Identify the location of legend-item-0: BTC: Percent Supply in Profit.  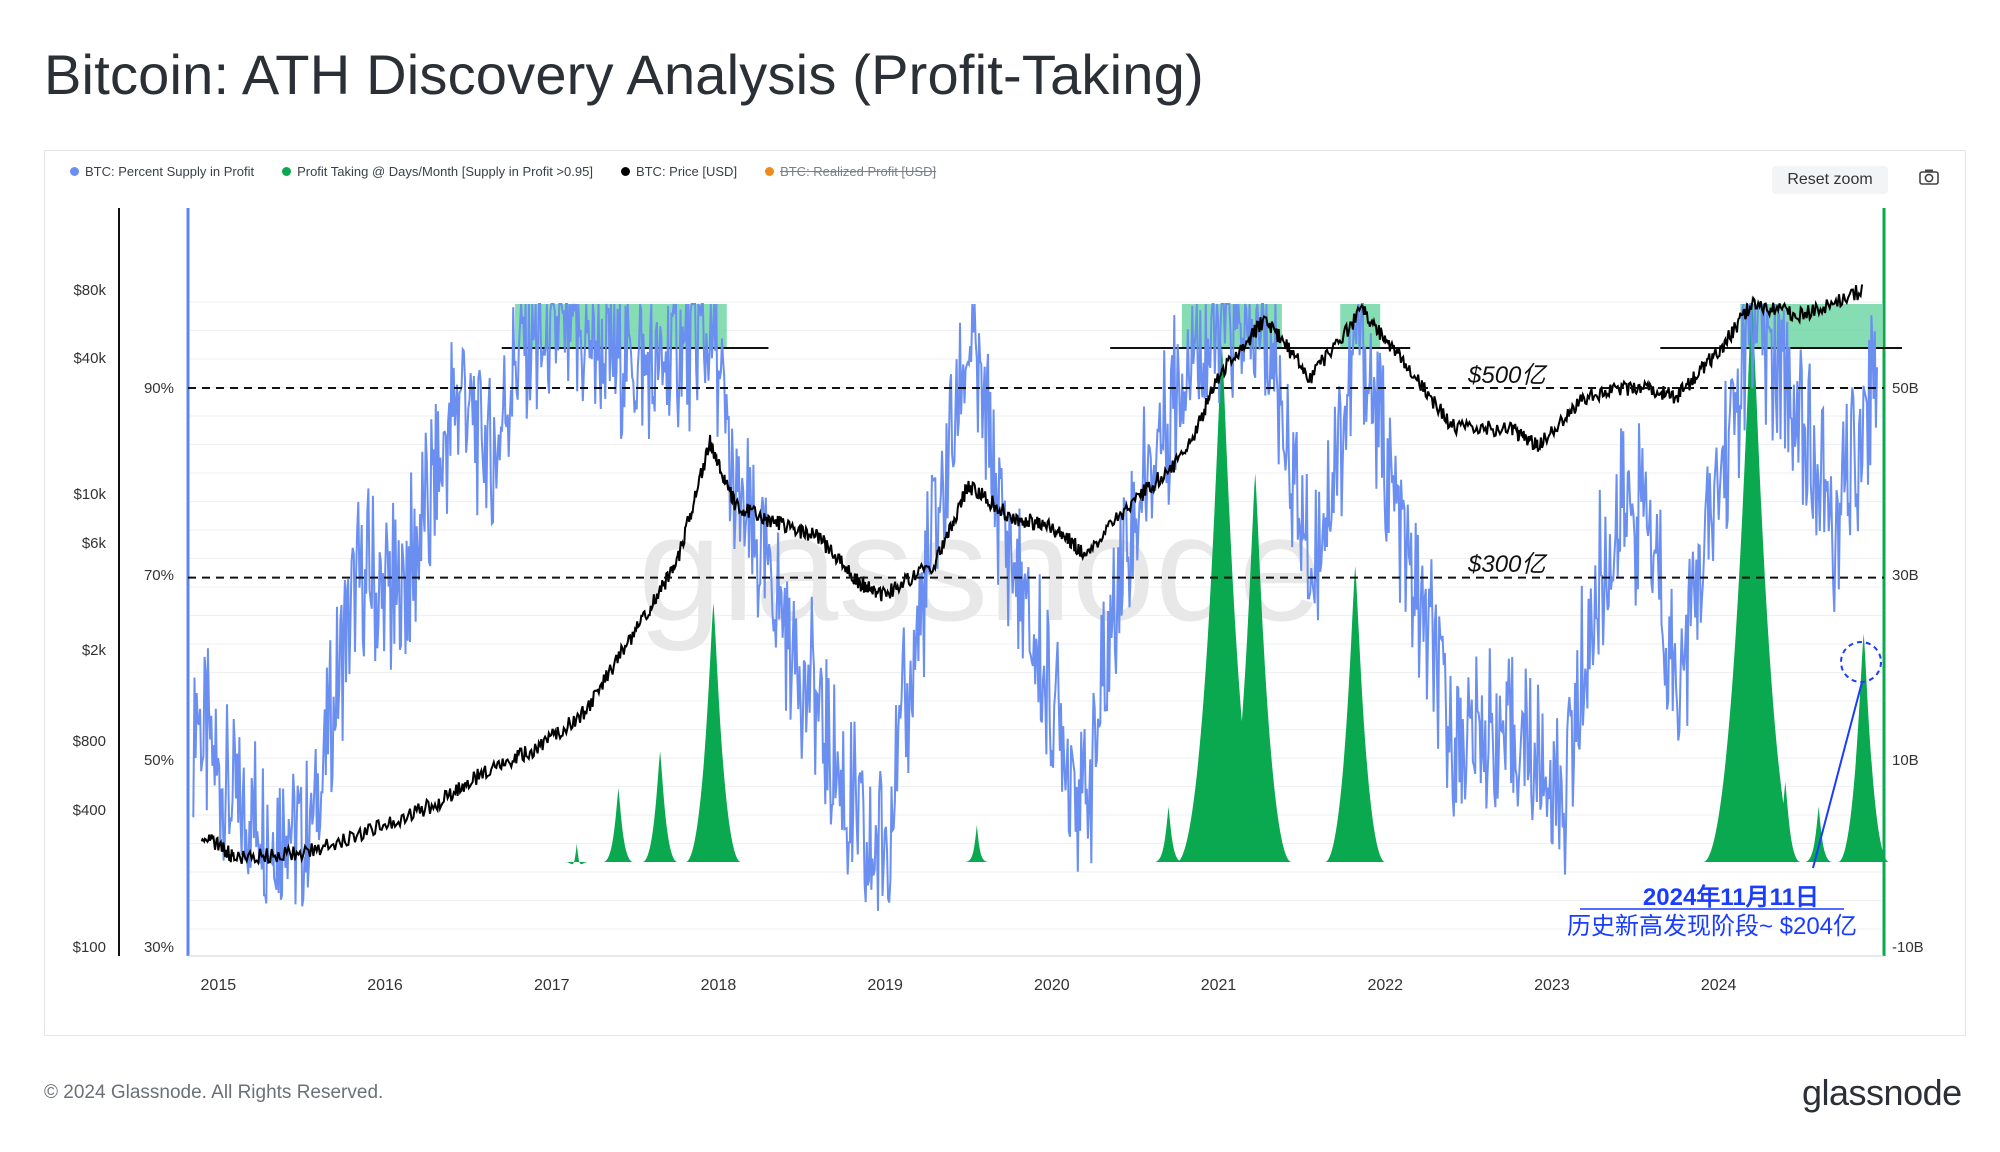
(162, 171).